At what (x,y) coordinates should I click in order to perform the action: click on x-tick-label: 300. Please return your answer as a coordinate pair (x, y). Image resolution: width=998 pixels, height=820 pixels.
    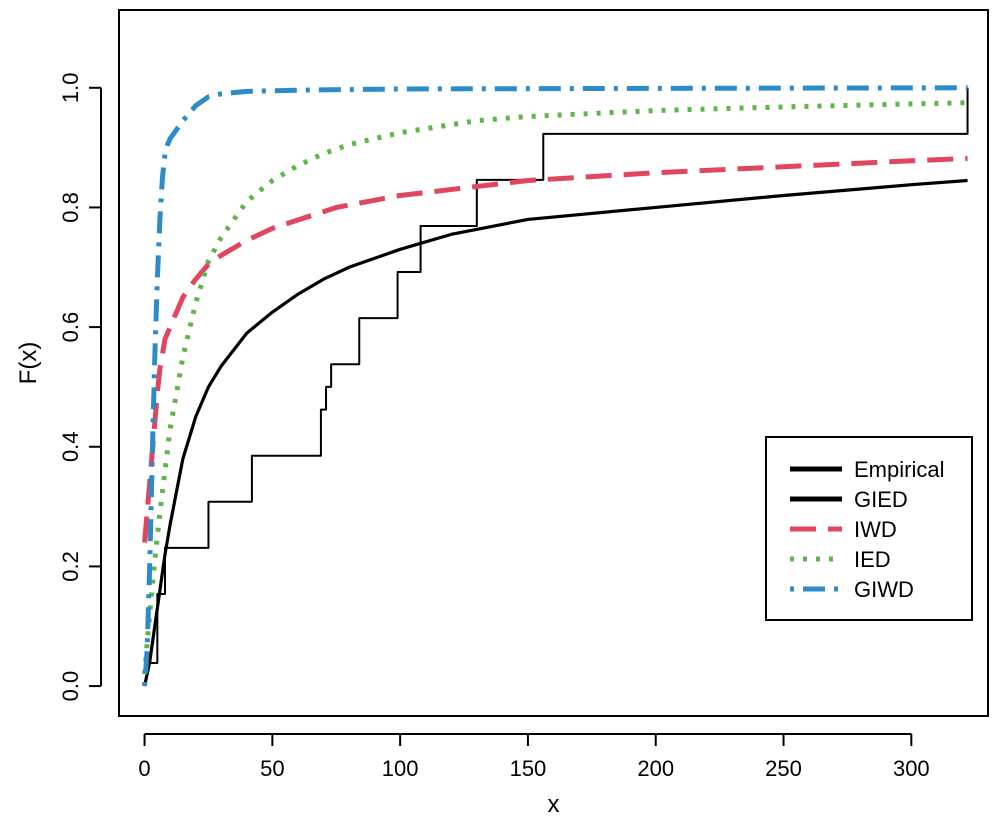
    Looking at the image, I should click on (911, 768).